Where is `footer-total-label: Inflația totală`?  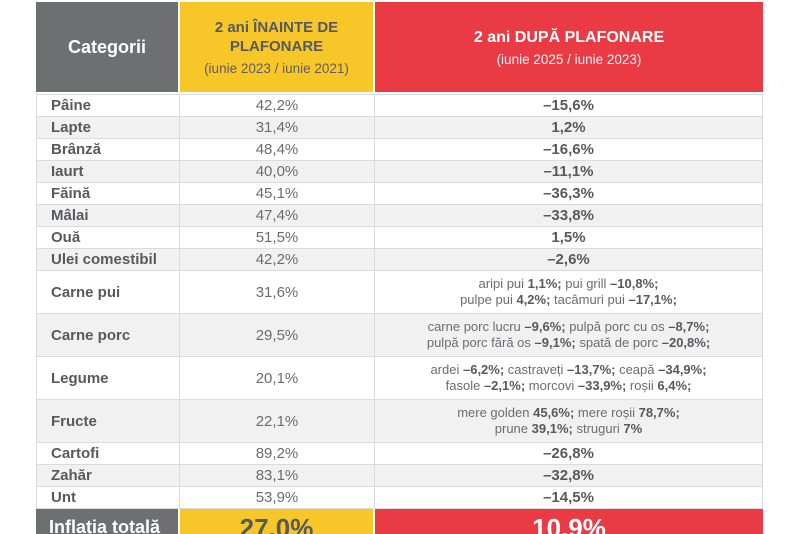
footer-total-label: Inflația totală is located at coordinates (108, 521).